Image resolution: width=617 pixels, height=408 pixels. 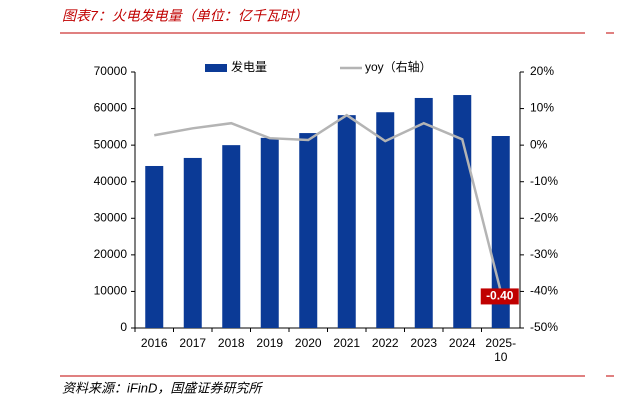 I want to click on legend-label: 发电量, so click(x=249, y=66).